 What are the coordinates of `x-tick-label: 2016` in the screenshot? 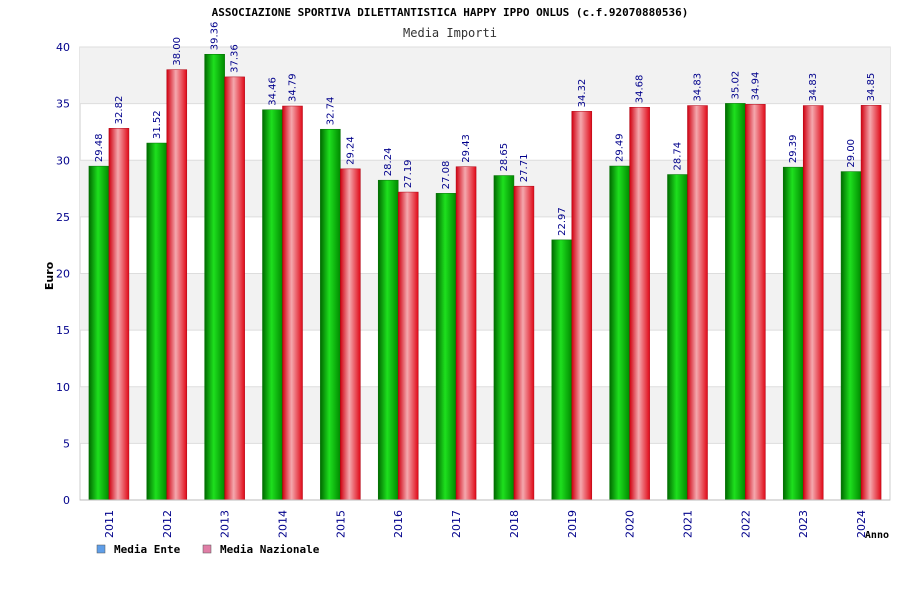 It's located at (398, 524).